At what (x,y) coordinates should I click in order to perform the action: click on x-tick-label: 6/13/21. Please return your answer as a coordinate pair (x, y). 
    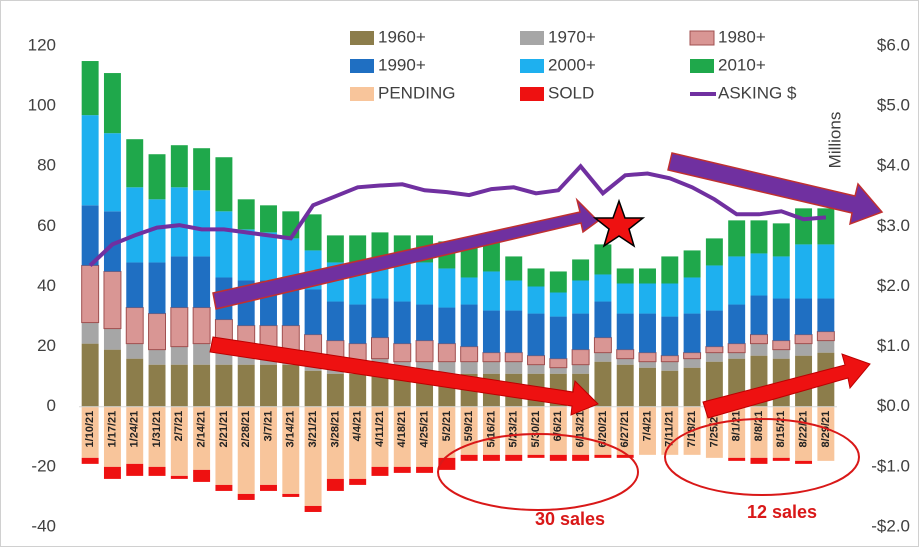
    Looking at the image, I should click on (581, 429).